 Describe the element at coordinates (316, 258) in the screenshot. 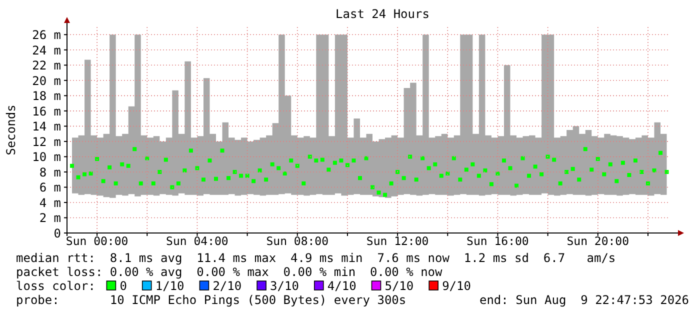

I see `text: median rtt: 8.1 ms avg 11.4 ms max 4.9 ms min 7.6 ms now 1.2 ms sd 6.7 am/s` at that location.